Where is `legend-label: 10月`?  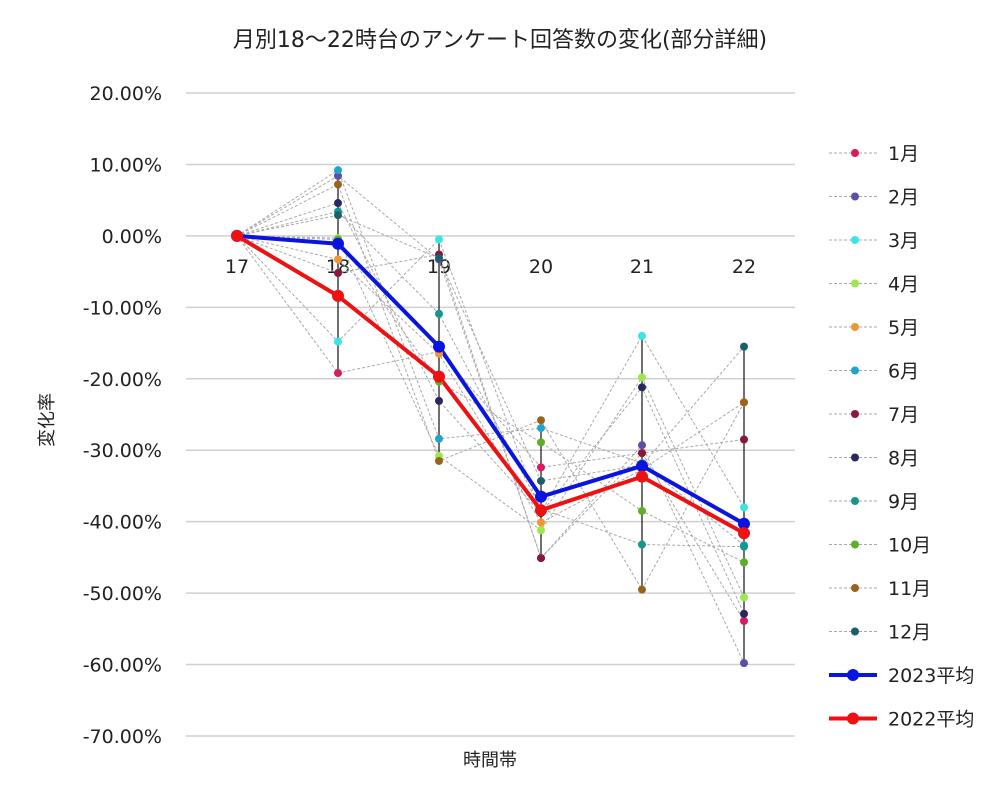 legend-label: 10月 is located at coordinates (909, 546).